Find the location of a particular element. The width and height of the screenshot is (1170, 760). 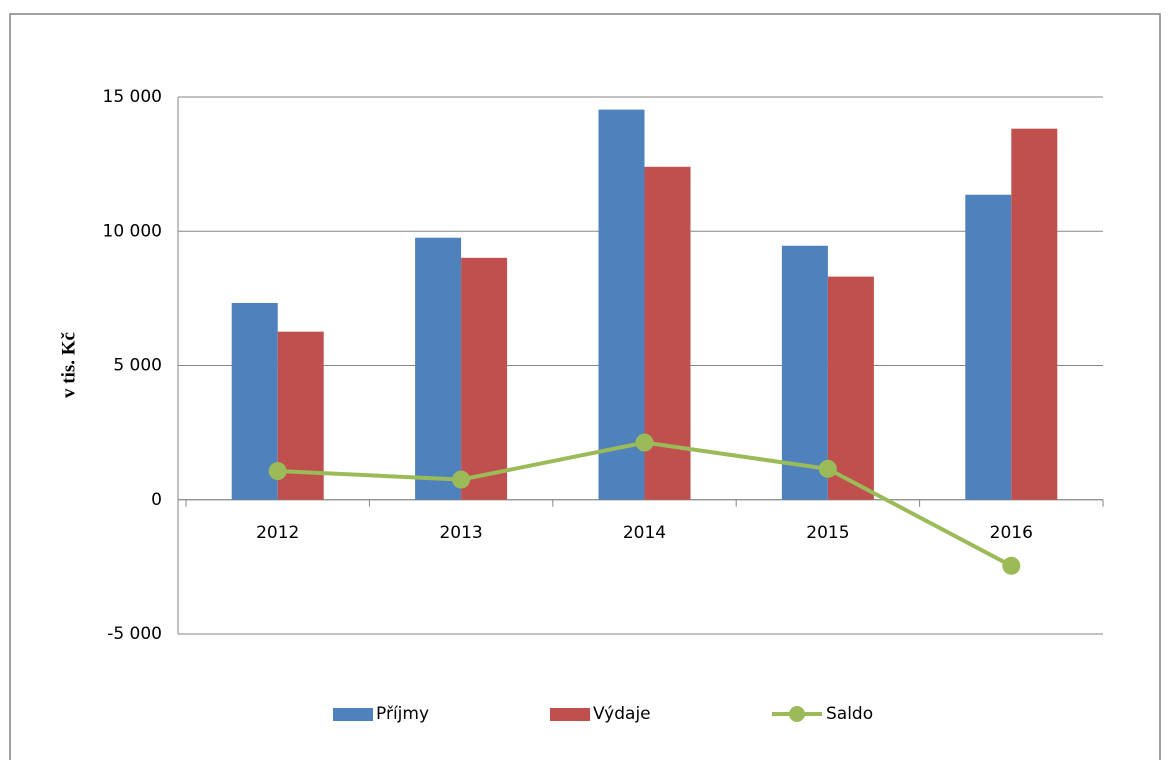

legend-marker is located at coordinates (797, 714).